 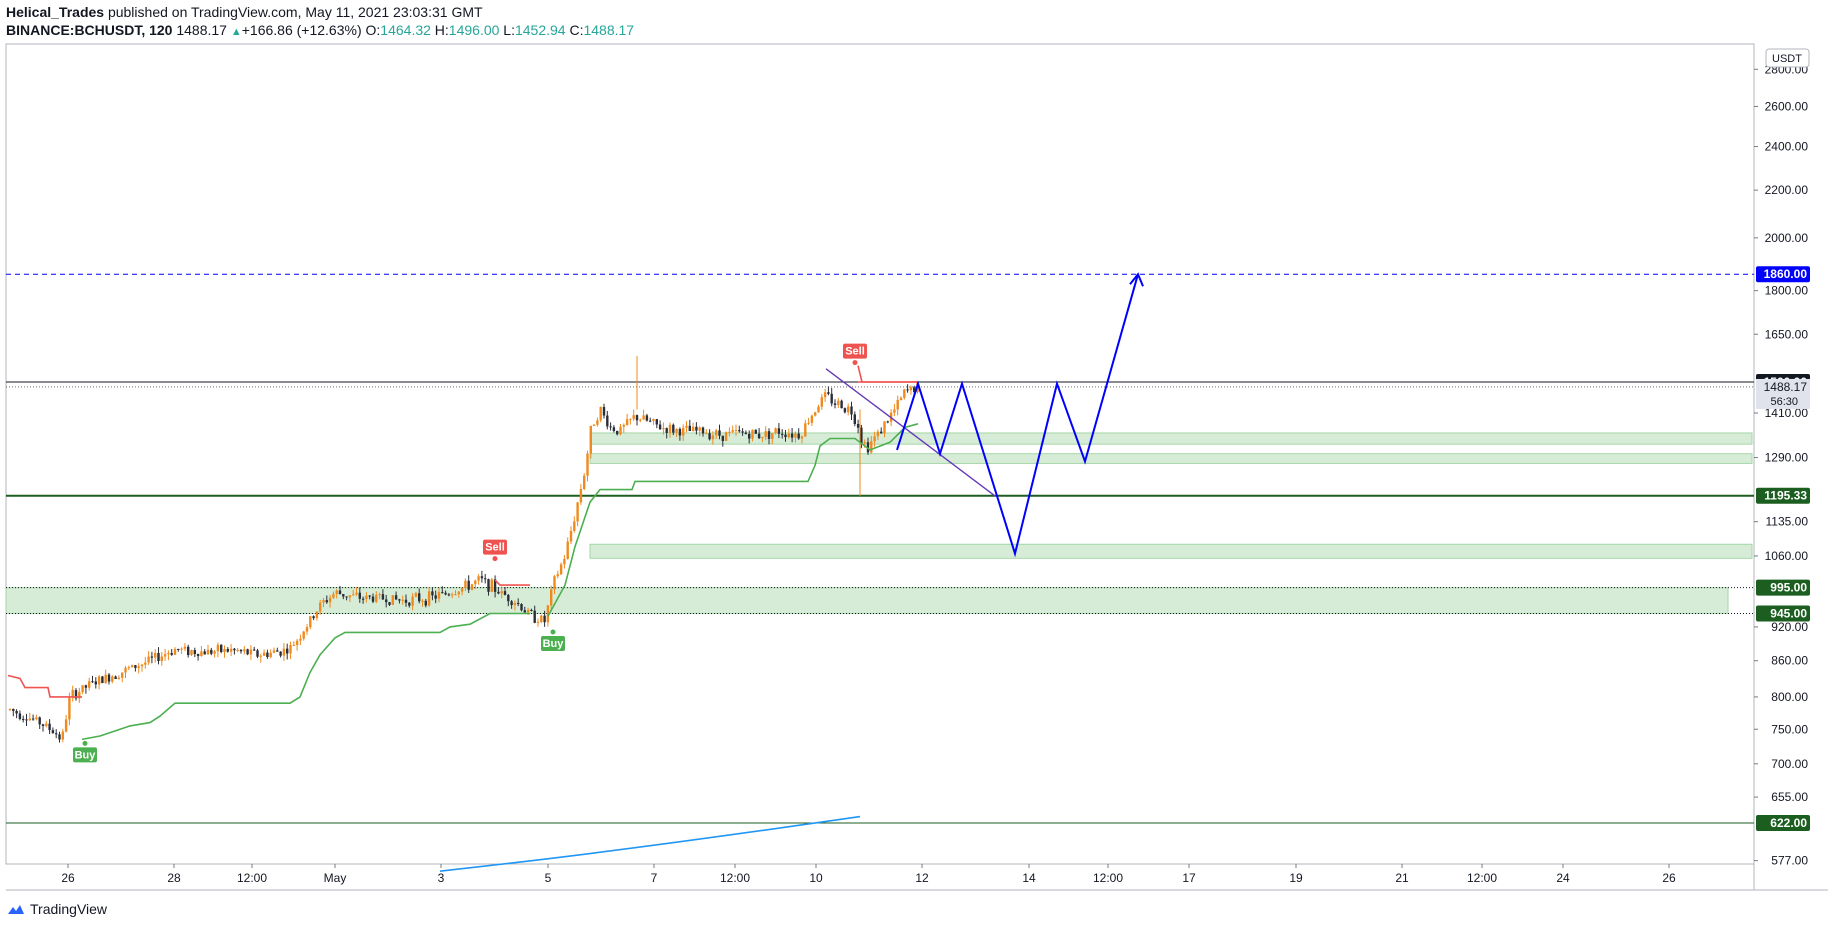 I want to click on price-tick-label: 2200.00, so click(x=1787, y=190).